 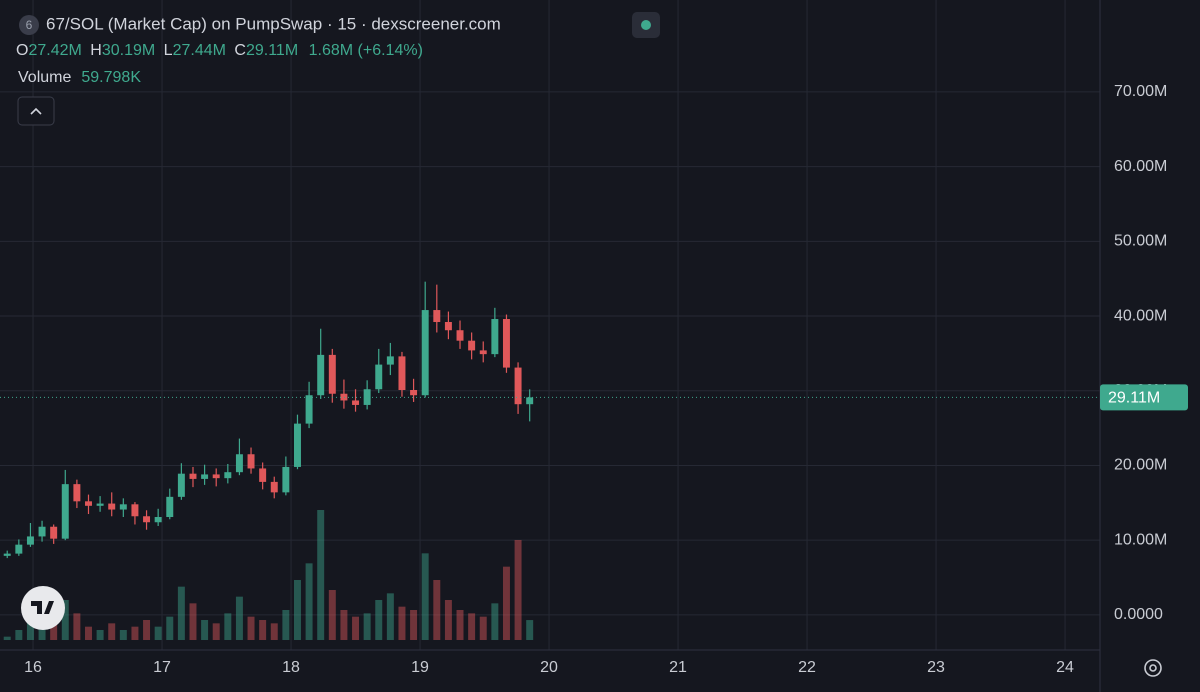 I want to click on logo, so click(x=43, y=608).